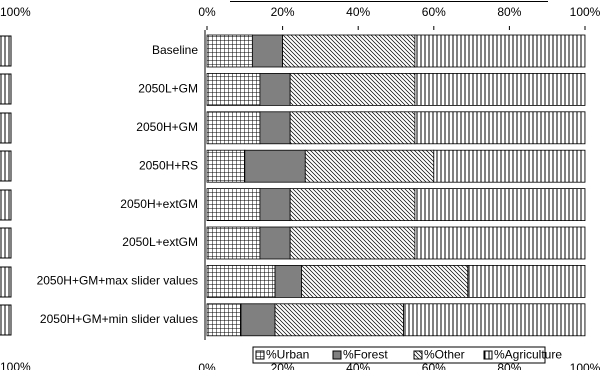 The height and width of the screenshot is (370, 605). I want to click on legend-label: %Urban, so click(287, 355).